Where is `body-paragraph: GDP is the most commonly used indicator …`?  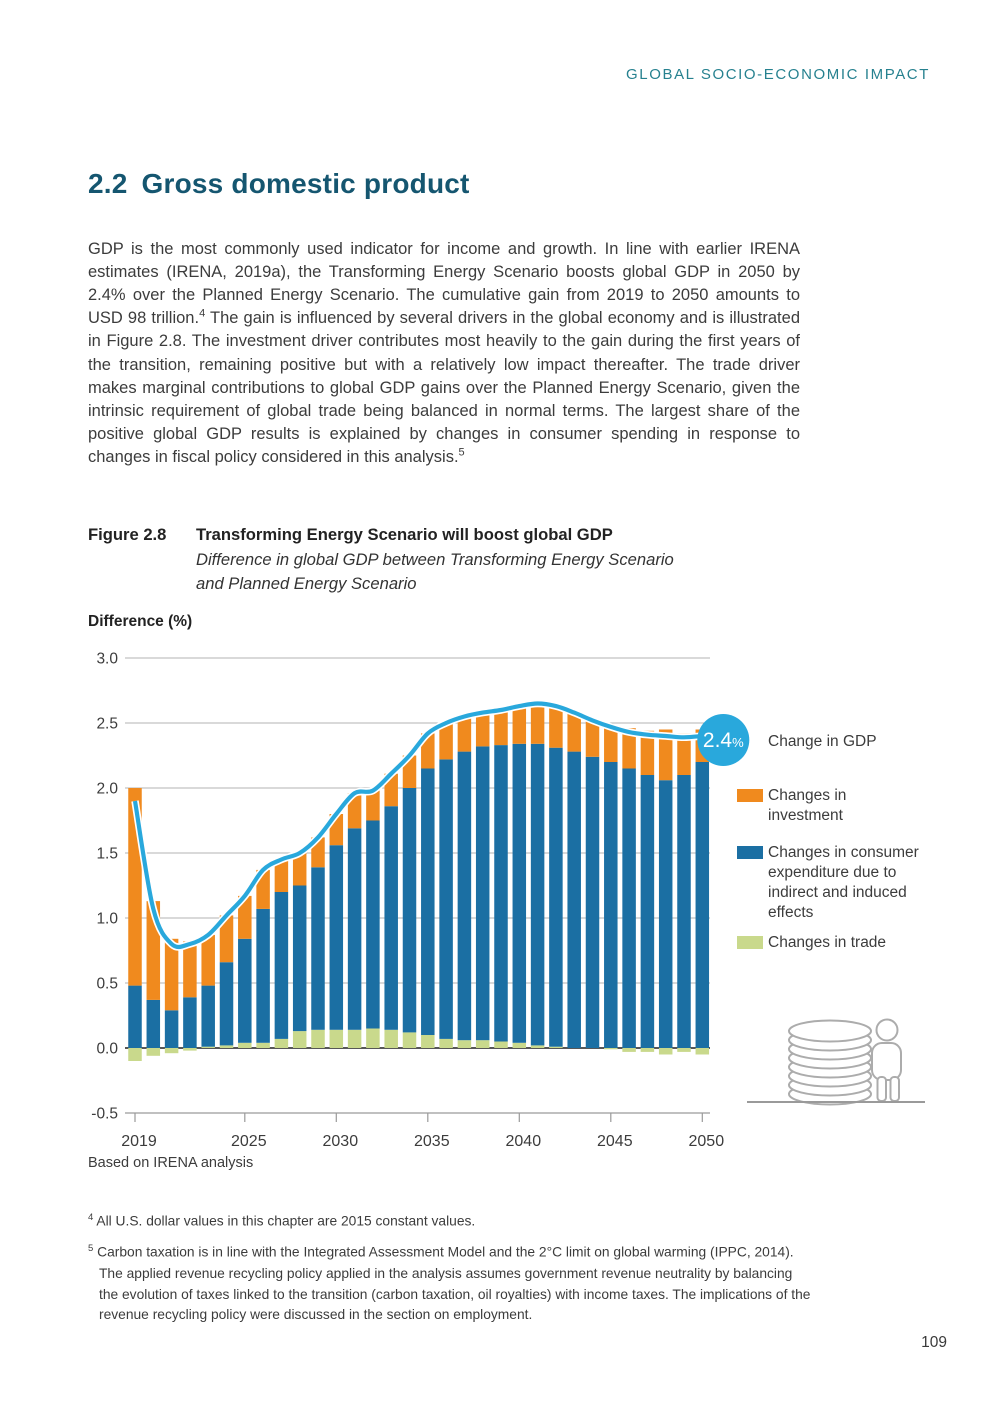
body-paragraph: GDP is the most commonly used indicator … is located at coordinates (444, 354).